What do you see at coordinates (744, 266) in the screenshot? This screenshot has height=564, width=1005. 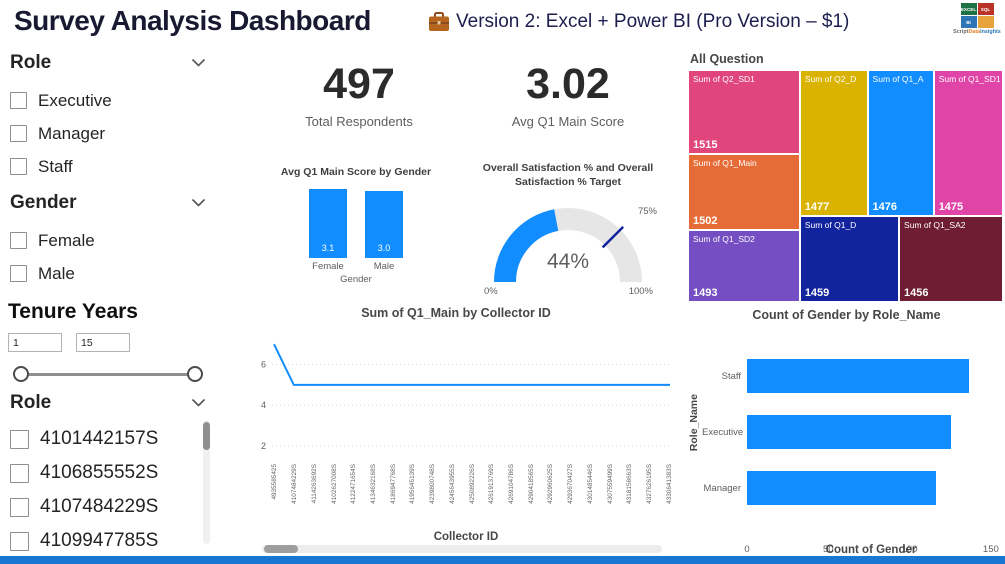 I see `treemap-tile: Sum of Q1_SD2 1493` at bounding box center [744, 266].